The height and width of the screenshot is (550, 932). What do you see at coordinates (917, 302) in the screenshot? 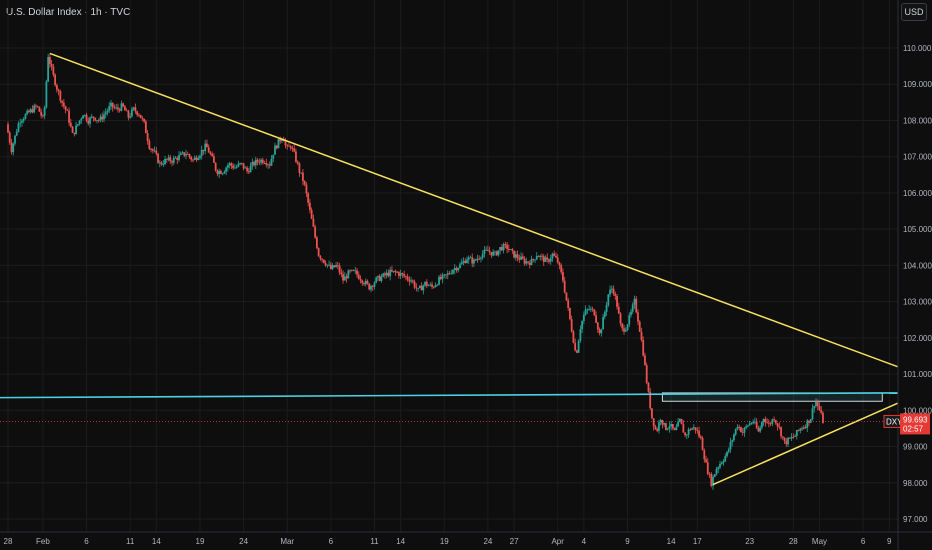
I see `price-tick-label: 103.000` at bounding box center [917, 302].